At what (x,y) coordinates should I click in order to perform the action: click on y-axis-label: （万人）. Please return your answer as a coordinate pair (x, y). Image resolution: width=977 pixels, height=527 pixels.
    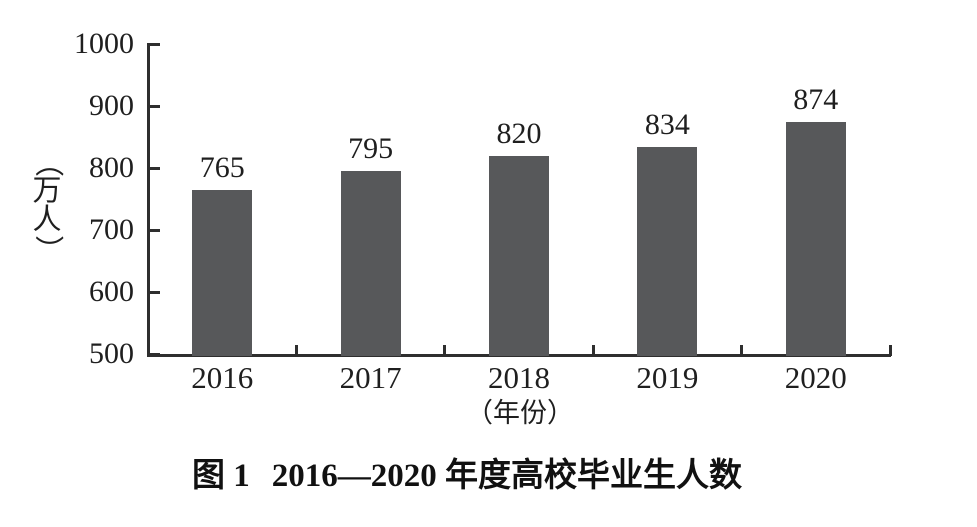
    Looking at the image, I should click on (47, 206).